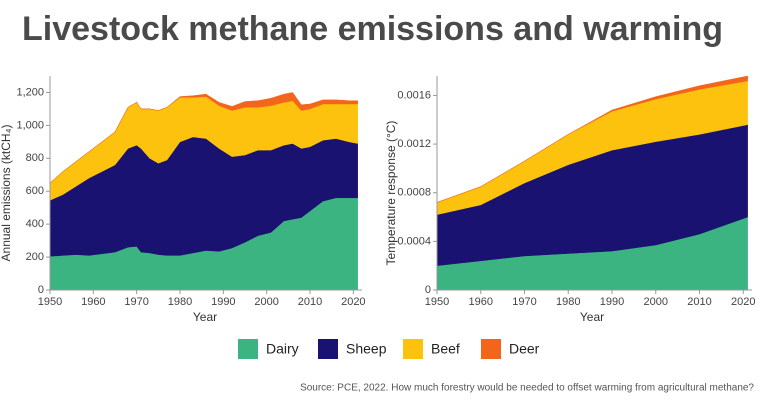 Image resolution: width=760 pixels, height=405 pixels. What do you see at coordinates (35, 257) in the screenshot?
I see `y-tick-label: 200` at bounding box center [35, 257].